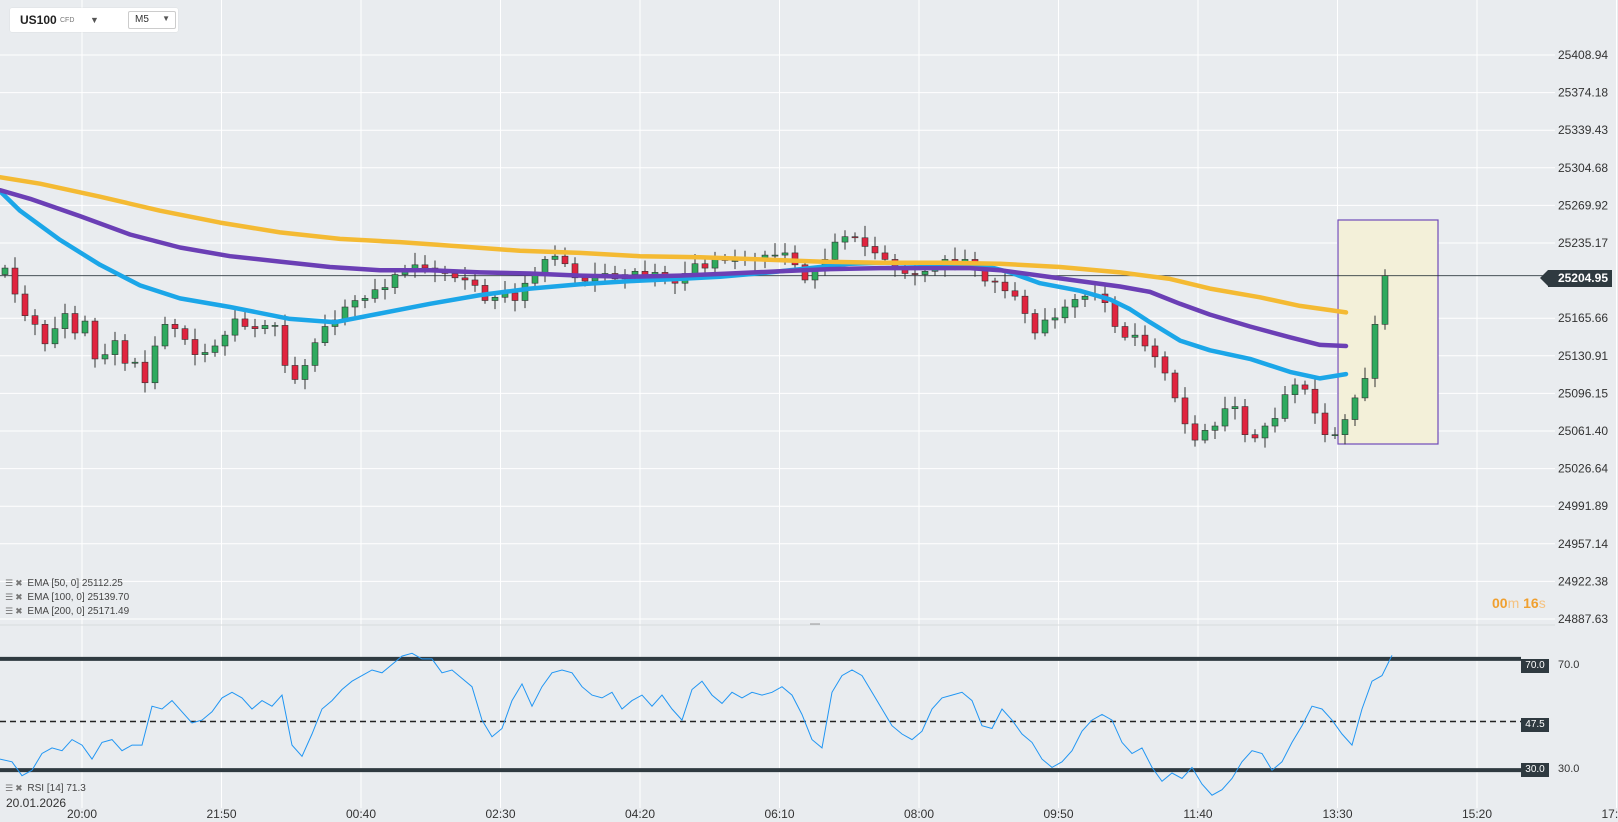 The height and width of the screenshot is (822, 1618). I want to click on x-tick-label: 09:50, so click(1058, 814).